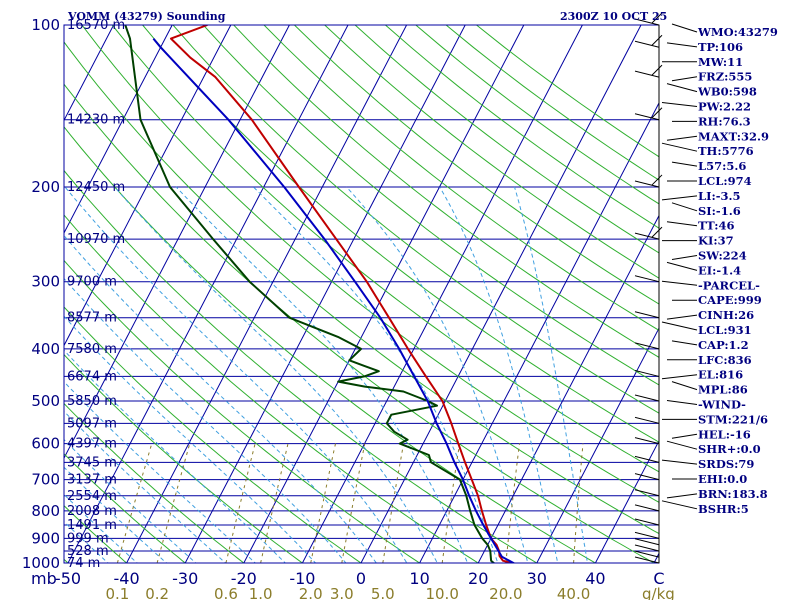 Image resolution: width=800 pixels, height=600 pixels. I want to click on index-line: WB0:598, so click(727, 92).